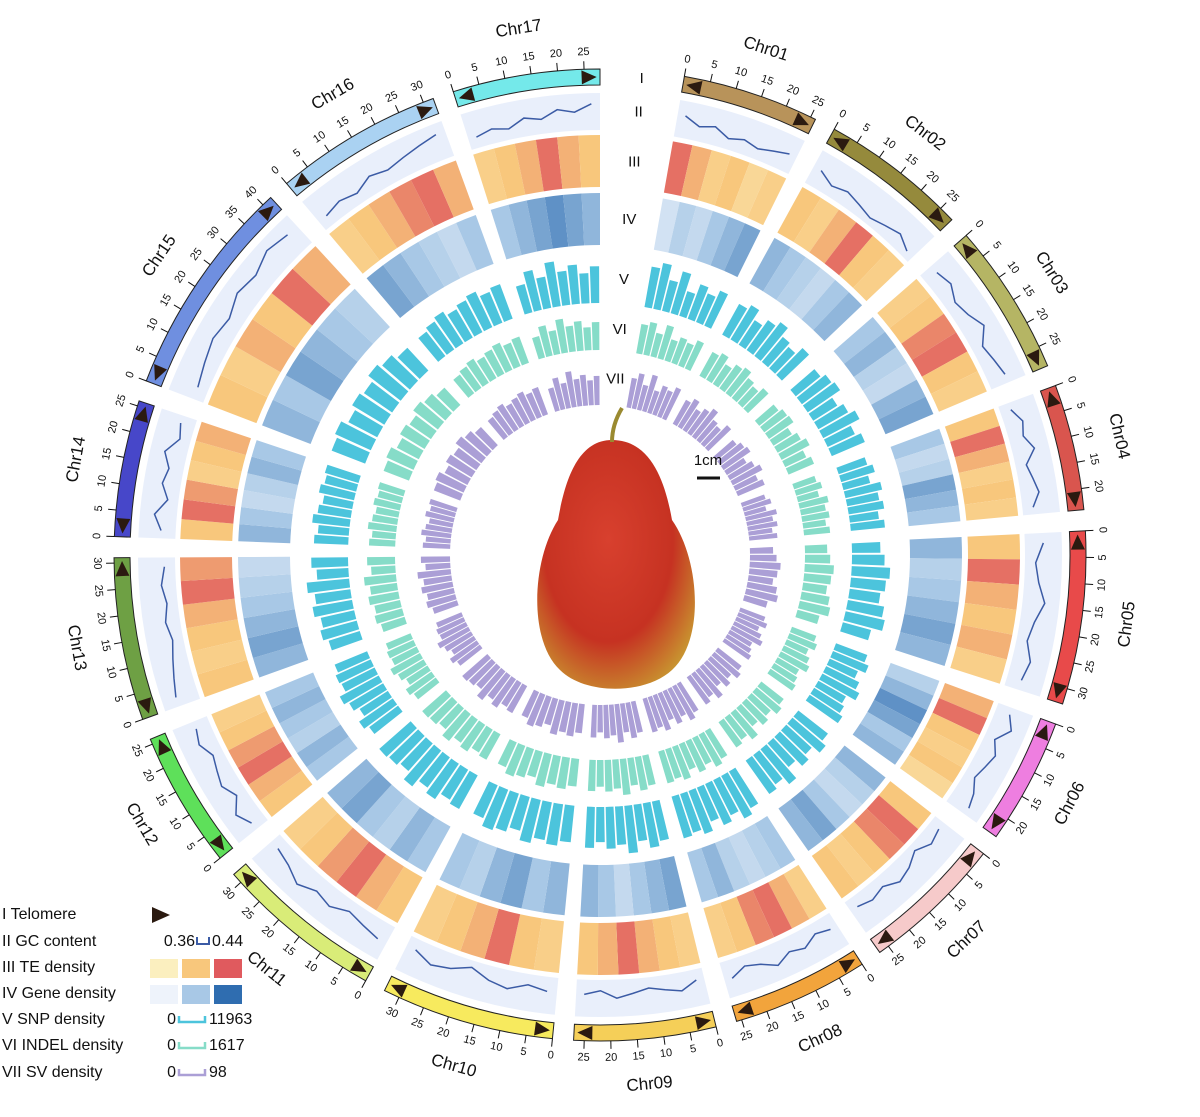 The image size is (1200, 1117). Describe the element at coordinates (634, 161) in the screenshot. I see `track-label: III` at that location.